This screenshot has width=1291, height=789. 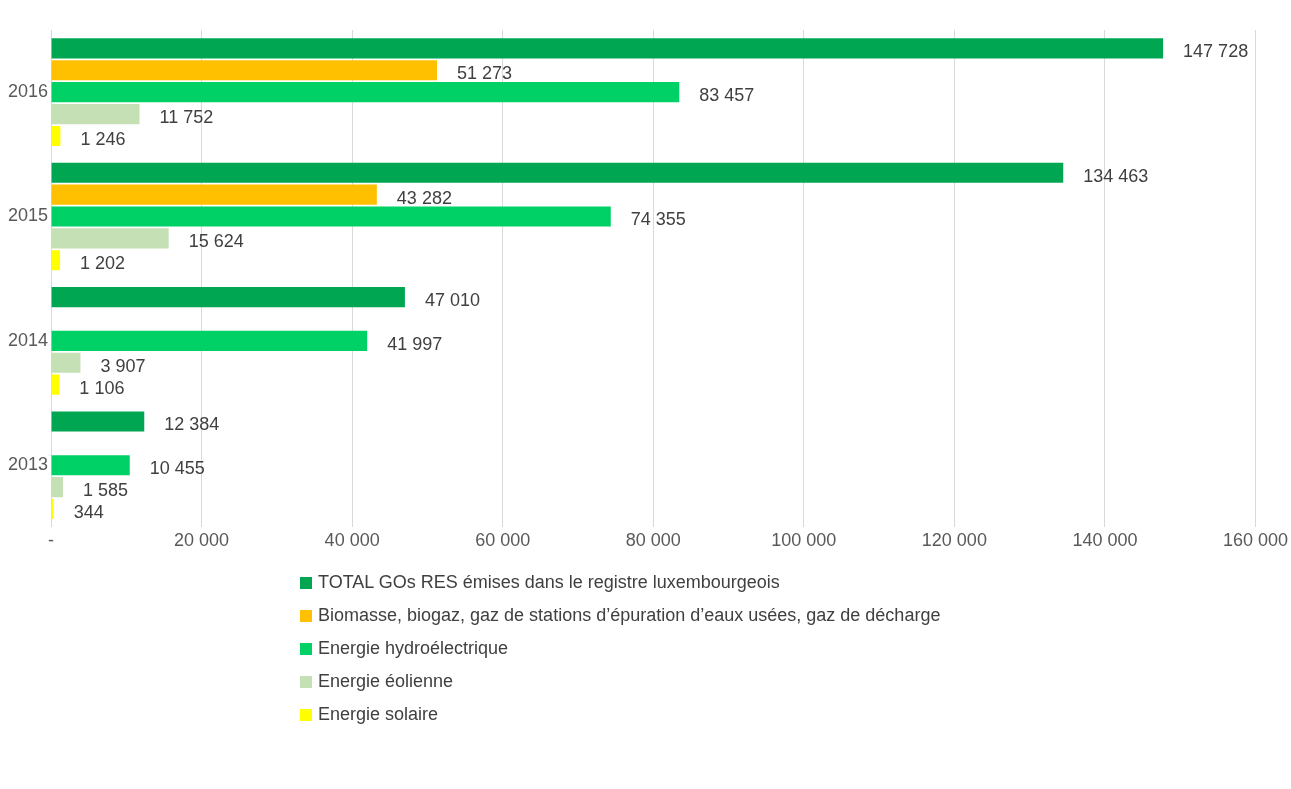 I want to click on x-tick-label: 60 000, so click(x=503, y=540).